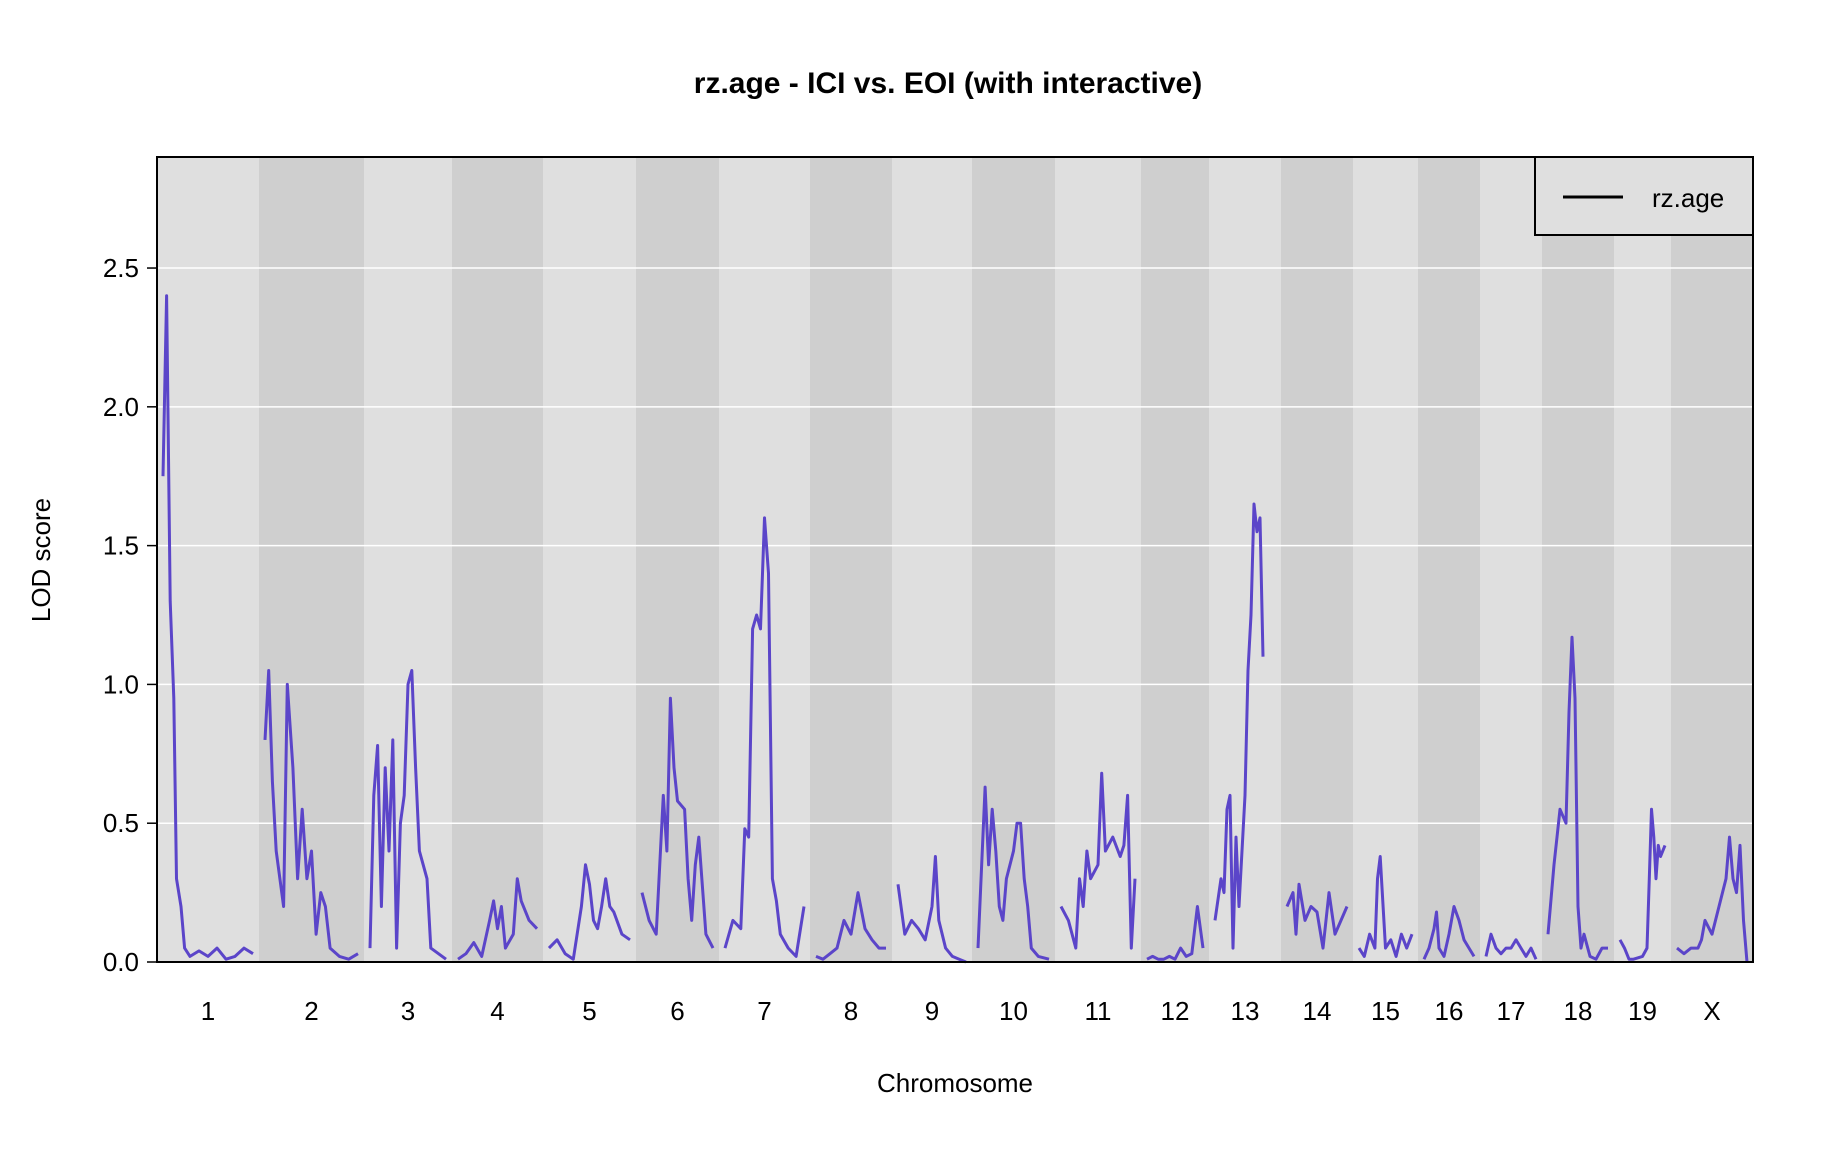 Image resolution: width=1824 pixels, height=1152 pixels. Describe the element at coordinates (851, 1011) in the screenshot. I see `x-tick-label-chr-8: 8` at that location.